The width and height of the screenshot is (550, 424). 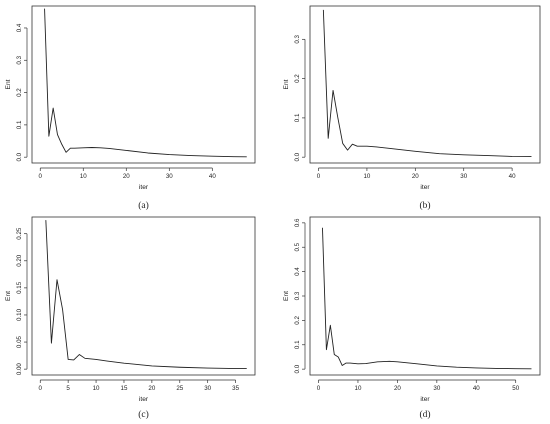 What do you see at coordinates (297, 222) in the screenshot?
I see `y-tick-label: 0.6` at bounding box center [297, 222].